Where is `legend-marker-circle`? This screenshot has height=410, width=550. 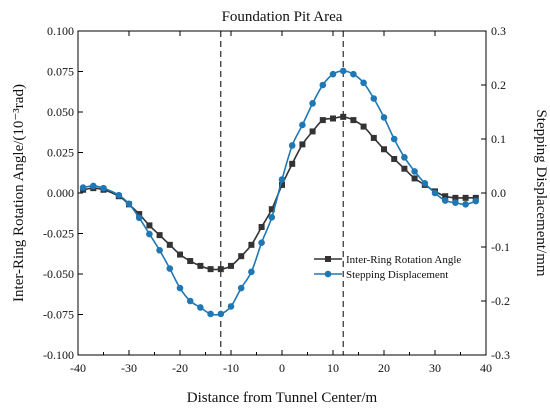
legend-marker-circle is located at coordinates (328, 274).